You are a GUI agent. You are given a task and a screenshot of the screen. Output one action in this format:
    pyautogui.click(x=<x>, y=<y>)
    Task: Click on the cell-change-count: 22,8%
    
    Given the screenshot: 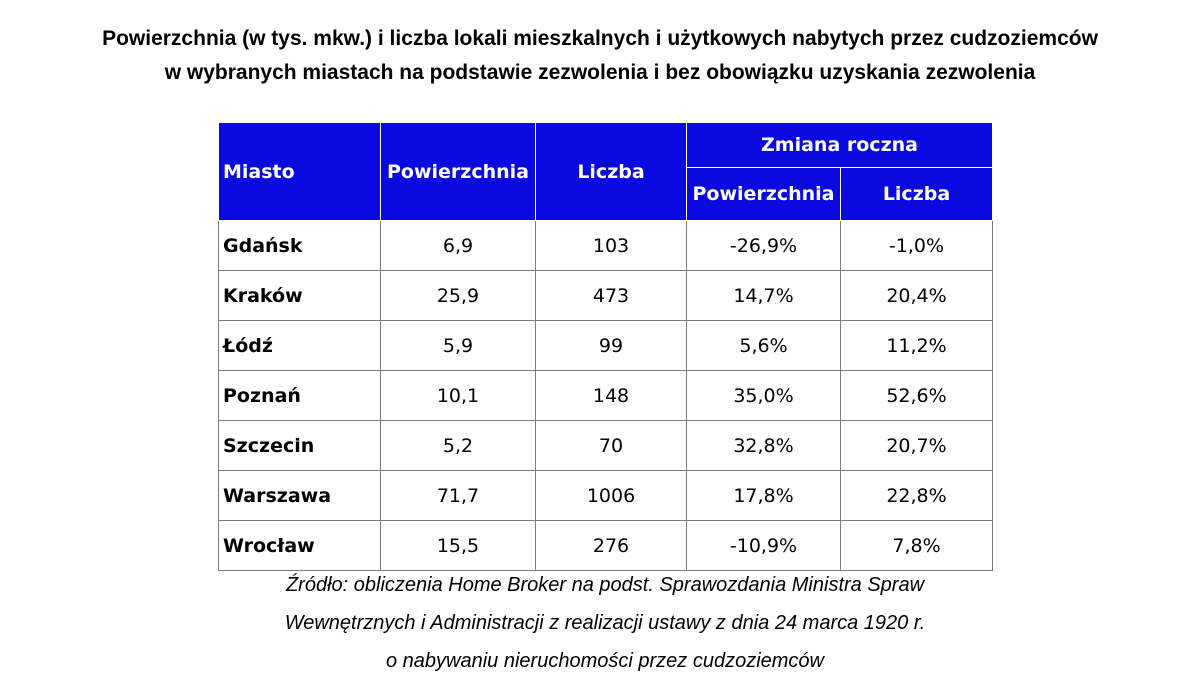 What is the action you would take?
    pyautogui.click(x=916, y=495)
    